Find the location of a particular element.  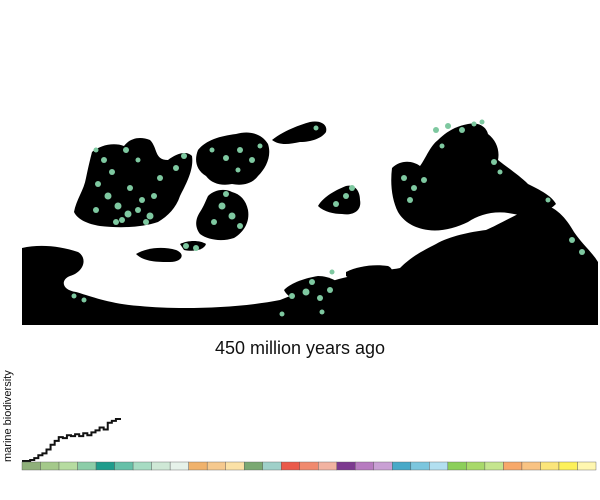

landmass-baltica is located at coordinates (222, 215).